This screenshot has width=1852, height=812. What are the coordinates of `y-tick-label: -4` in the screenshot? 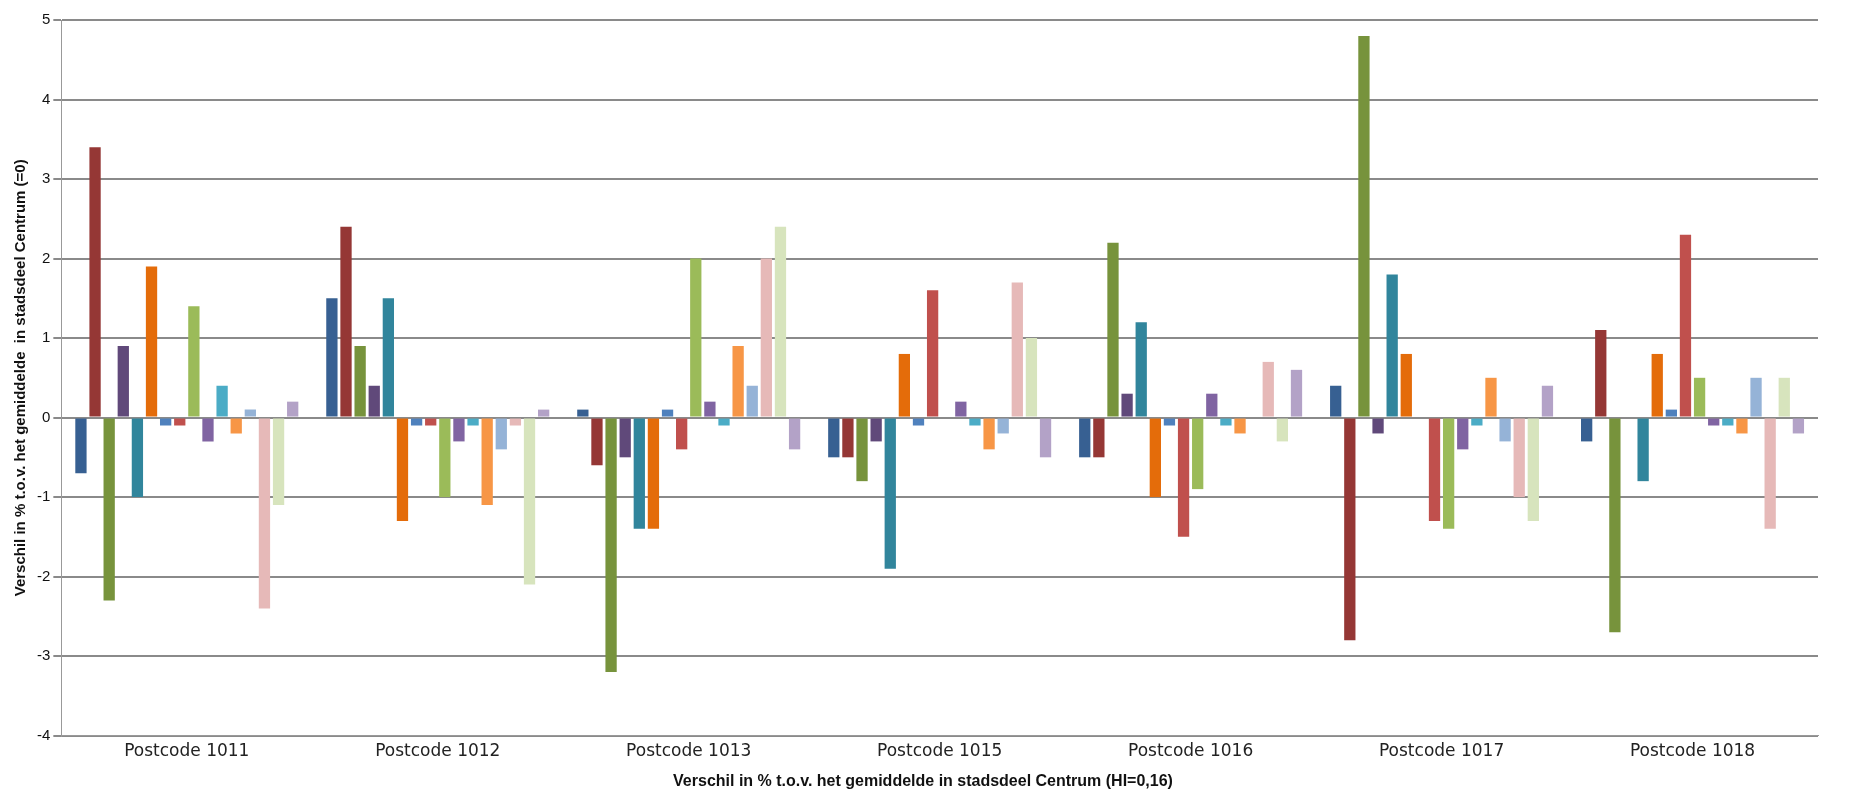 It's located at (43, 734).